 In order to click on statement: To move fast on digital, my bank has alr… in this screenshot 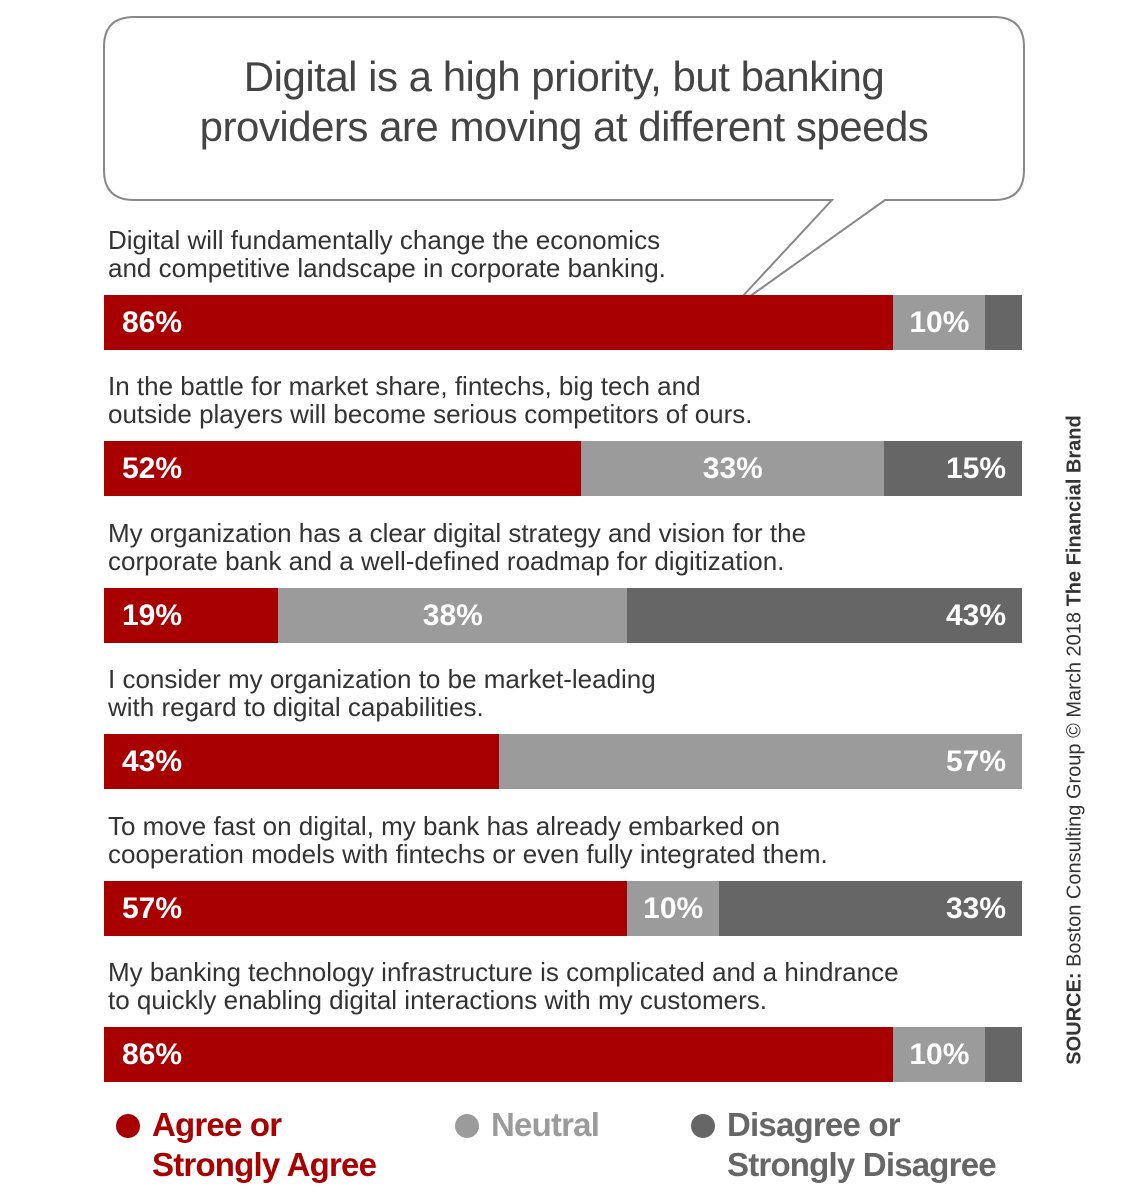, I will do `click(468, 839)`.